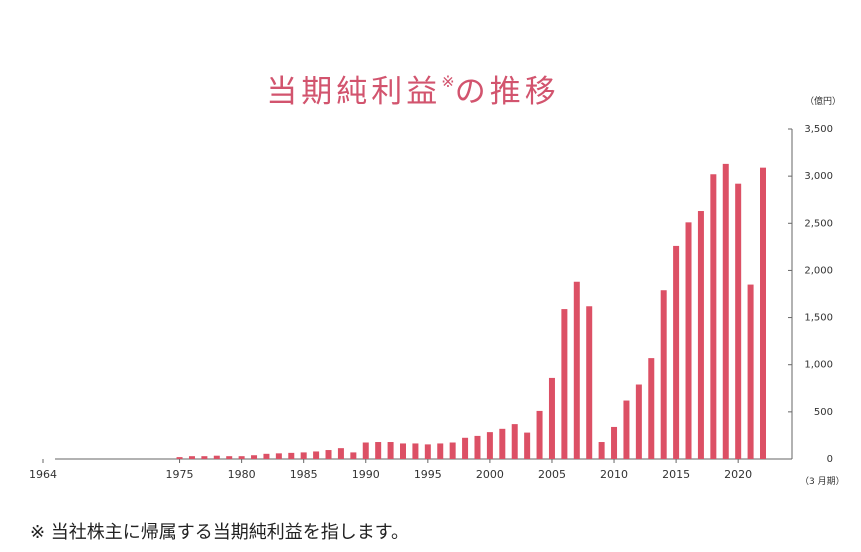  What do you see at coordinates (818, 365) in the screenshot?
I see `y-tick-label: 1,000` at bounding box center [818, 365].